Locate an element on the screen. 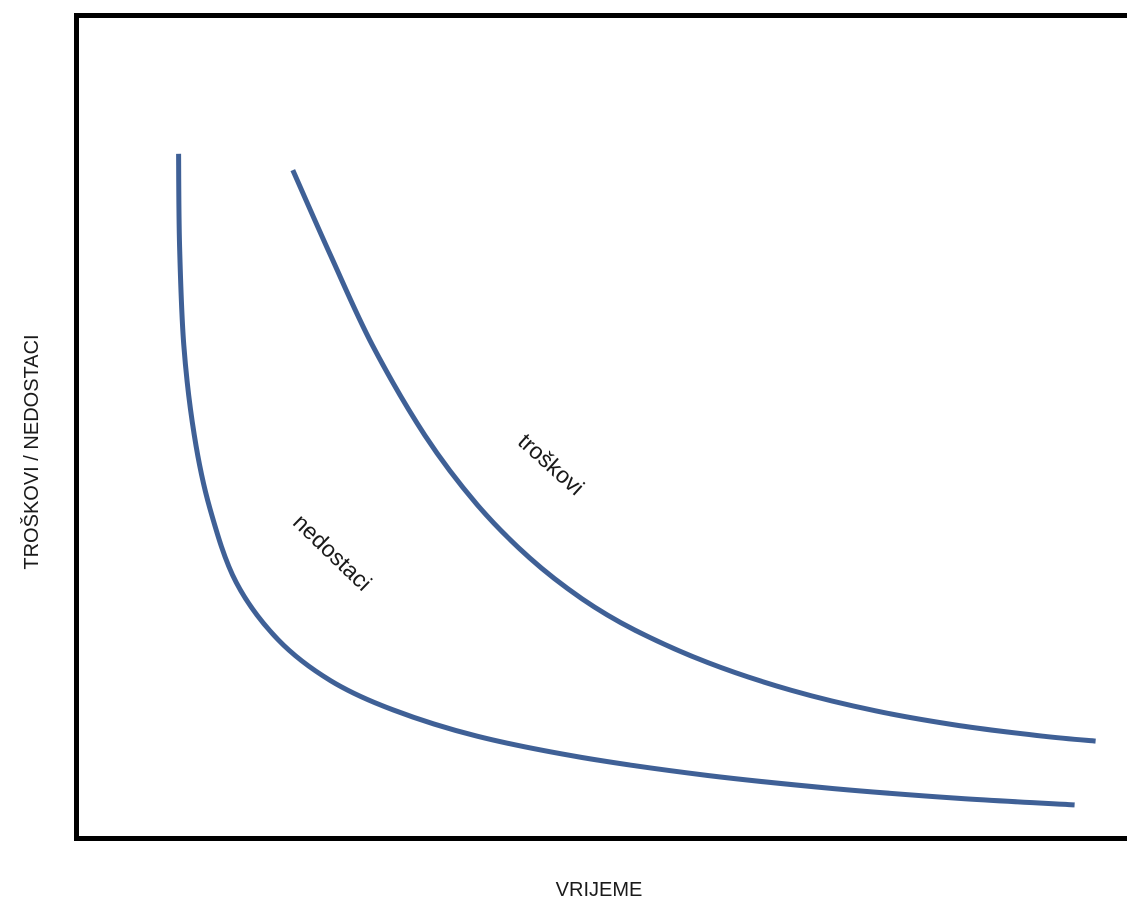 The height and width of the screenshot is (900, 1127). series-label-nedostaci: nedostaci is located at coordinates (332, 552).